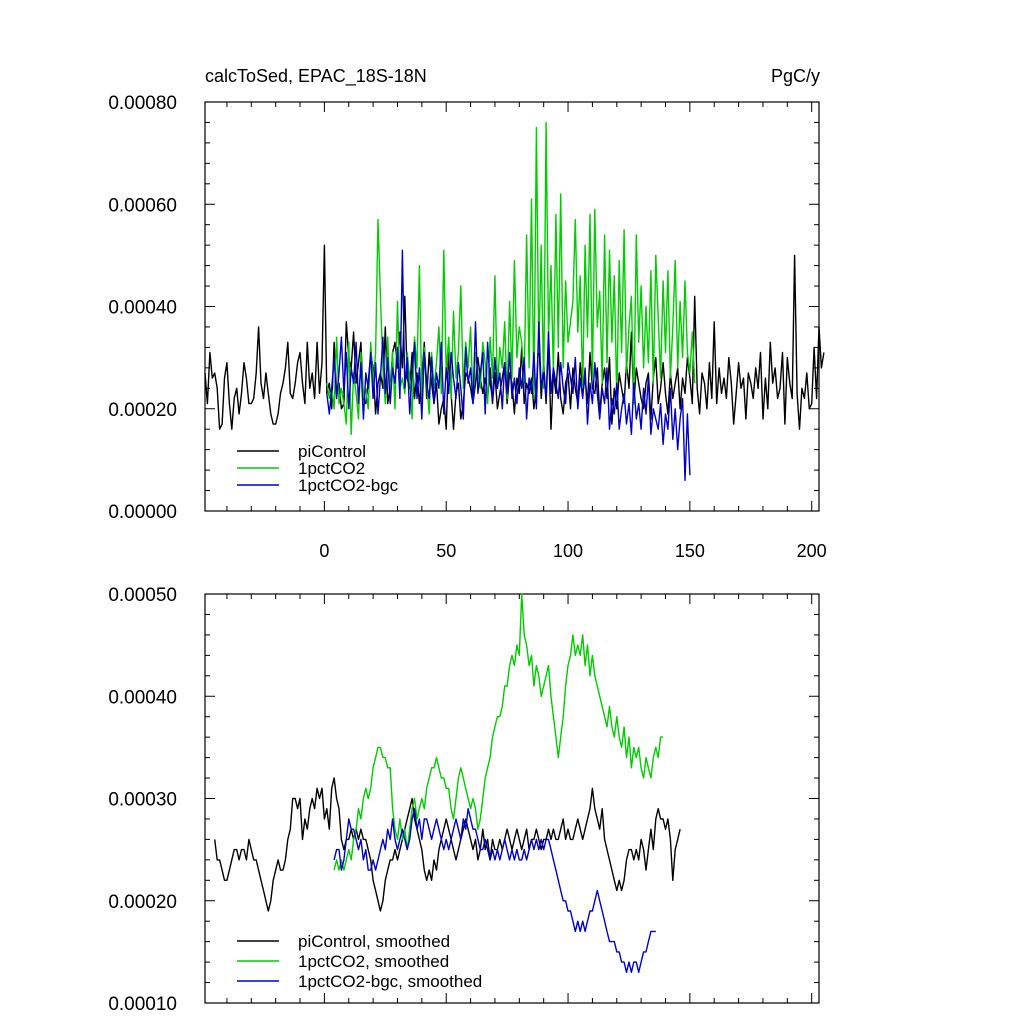 Image resolution: width=1024 pixels, height=1024 pixels. I want to click on legend-label: 1pctCO2-bgc, so click(348, 485).